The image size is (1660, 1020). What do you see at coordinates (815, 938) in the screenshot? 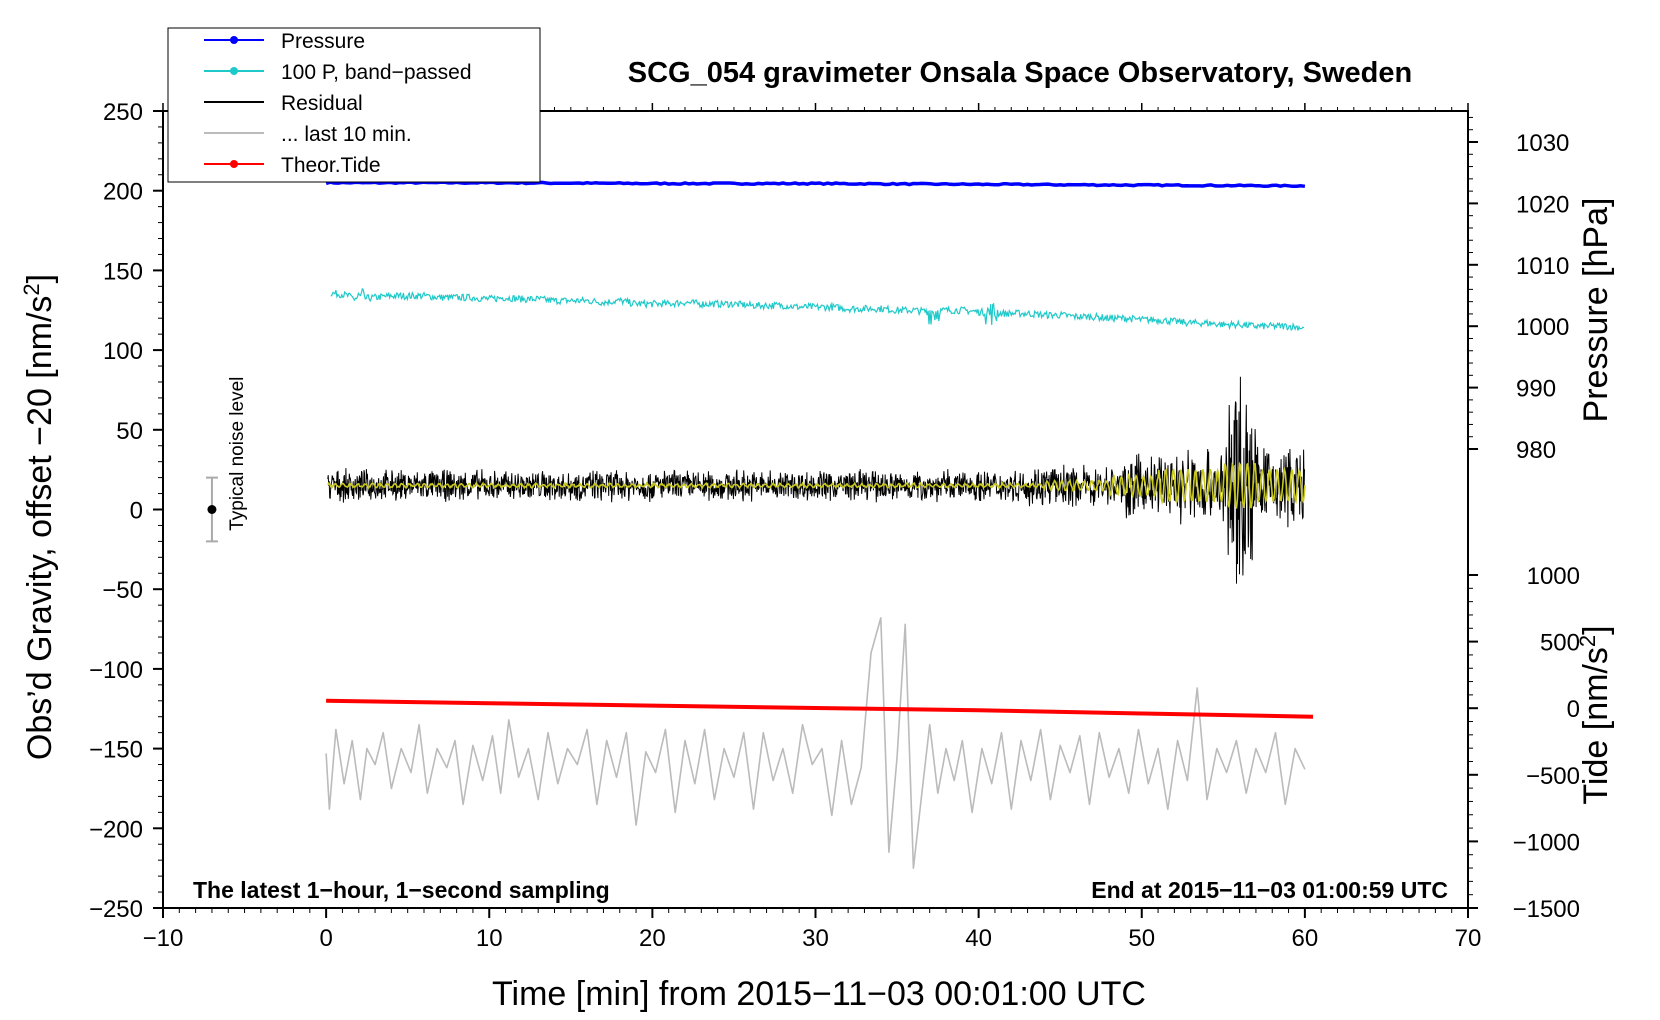
I see `x-tick-label: 30` at bounding box center [815, 938].